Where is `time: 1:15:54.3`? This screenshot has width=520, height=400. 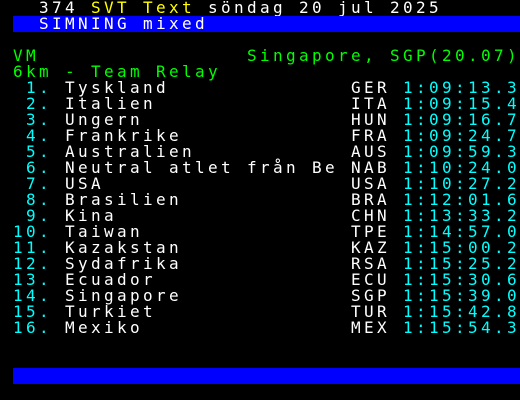
time: 1:15:54.3 is located at coordinates (461, 327).